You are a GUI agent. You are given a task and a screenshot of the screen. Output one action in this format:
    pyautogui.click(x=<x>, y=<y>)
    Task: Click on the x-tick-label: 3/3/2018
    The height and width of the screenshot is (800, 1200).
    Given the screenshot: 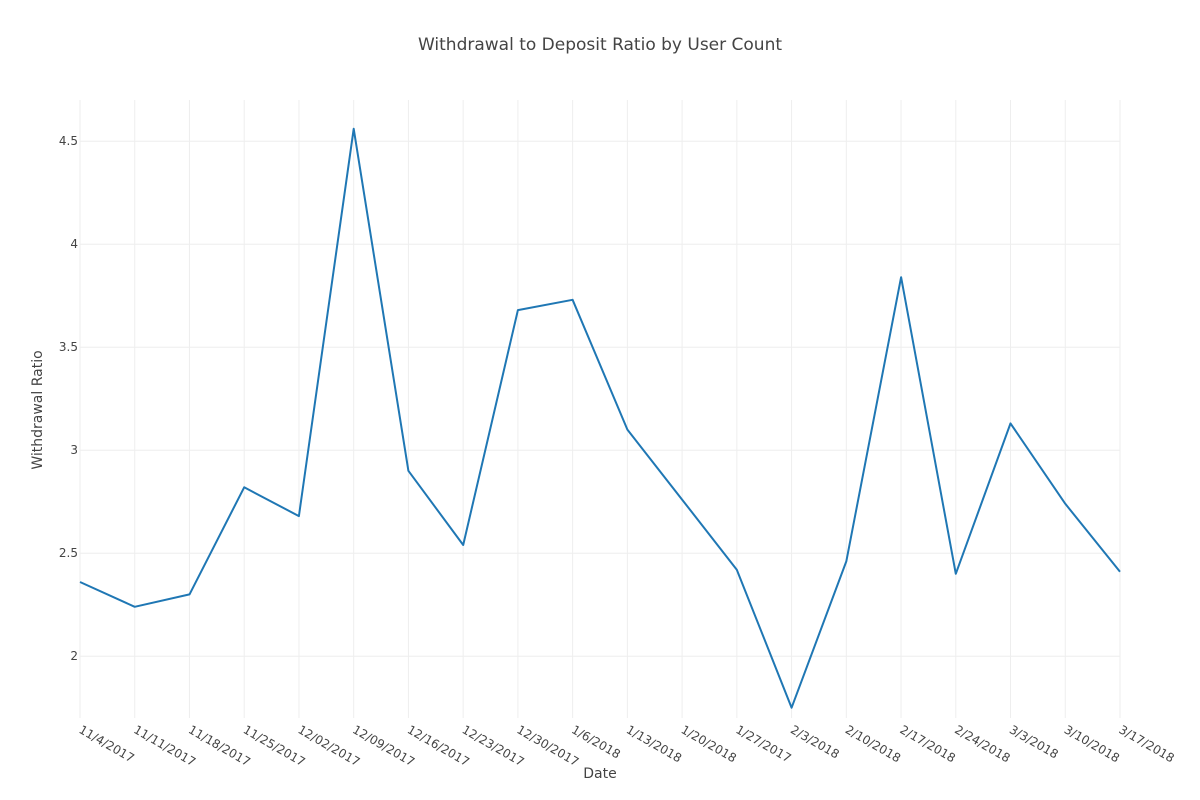 What is the action you would take?
    pyautogui.click(x=1034, y=741)
    